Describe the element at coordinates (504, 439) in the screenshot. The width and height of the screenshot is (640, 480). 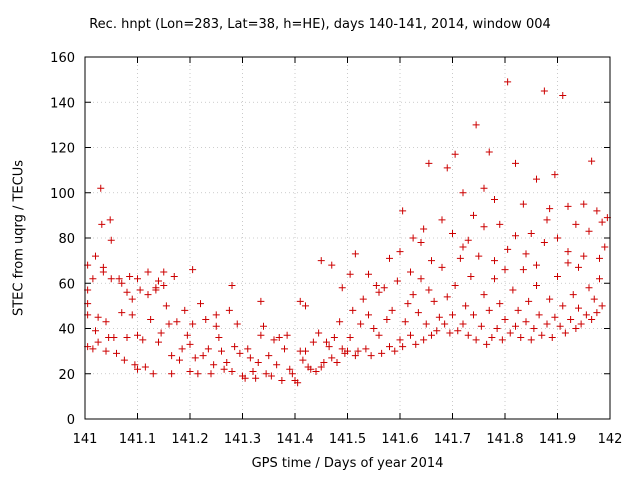
I see `x-tick-label: 141.8` at that location.